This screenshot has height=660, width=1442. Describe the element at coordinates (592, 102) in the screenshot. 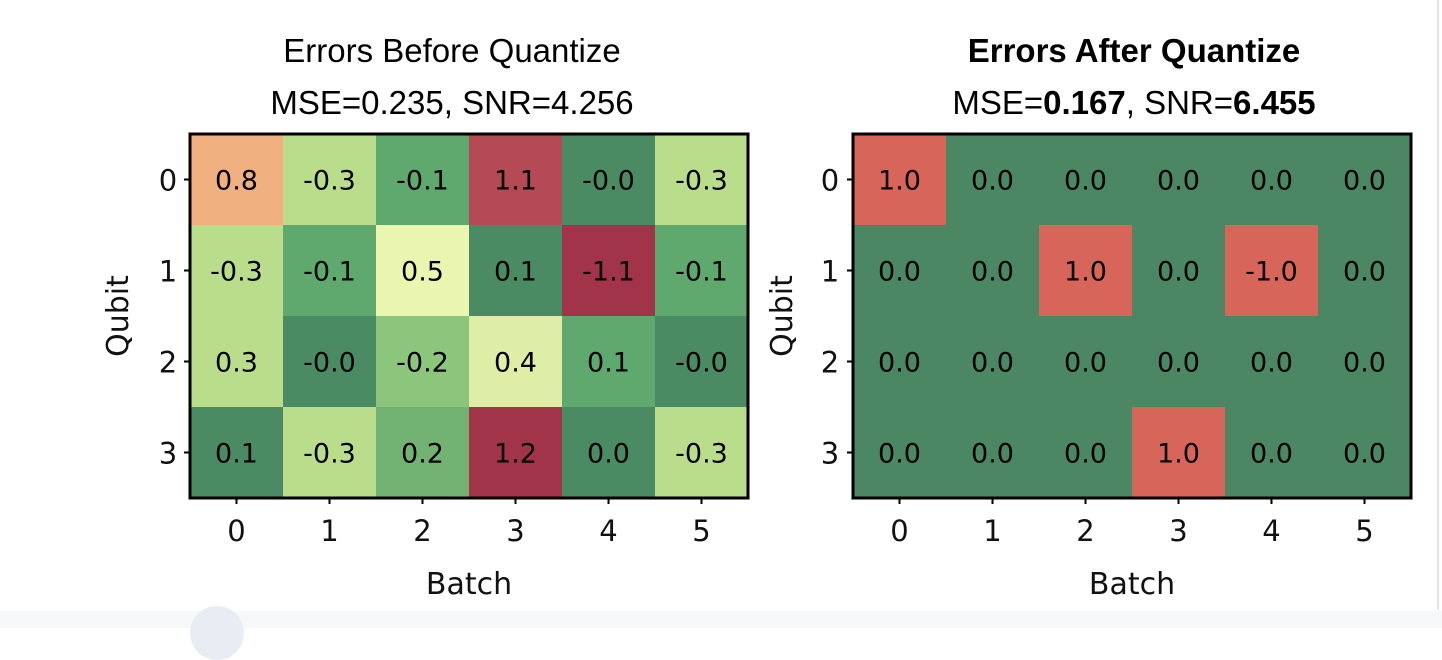

I see `snr-value: 4.256` at that location.